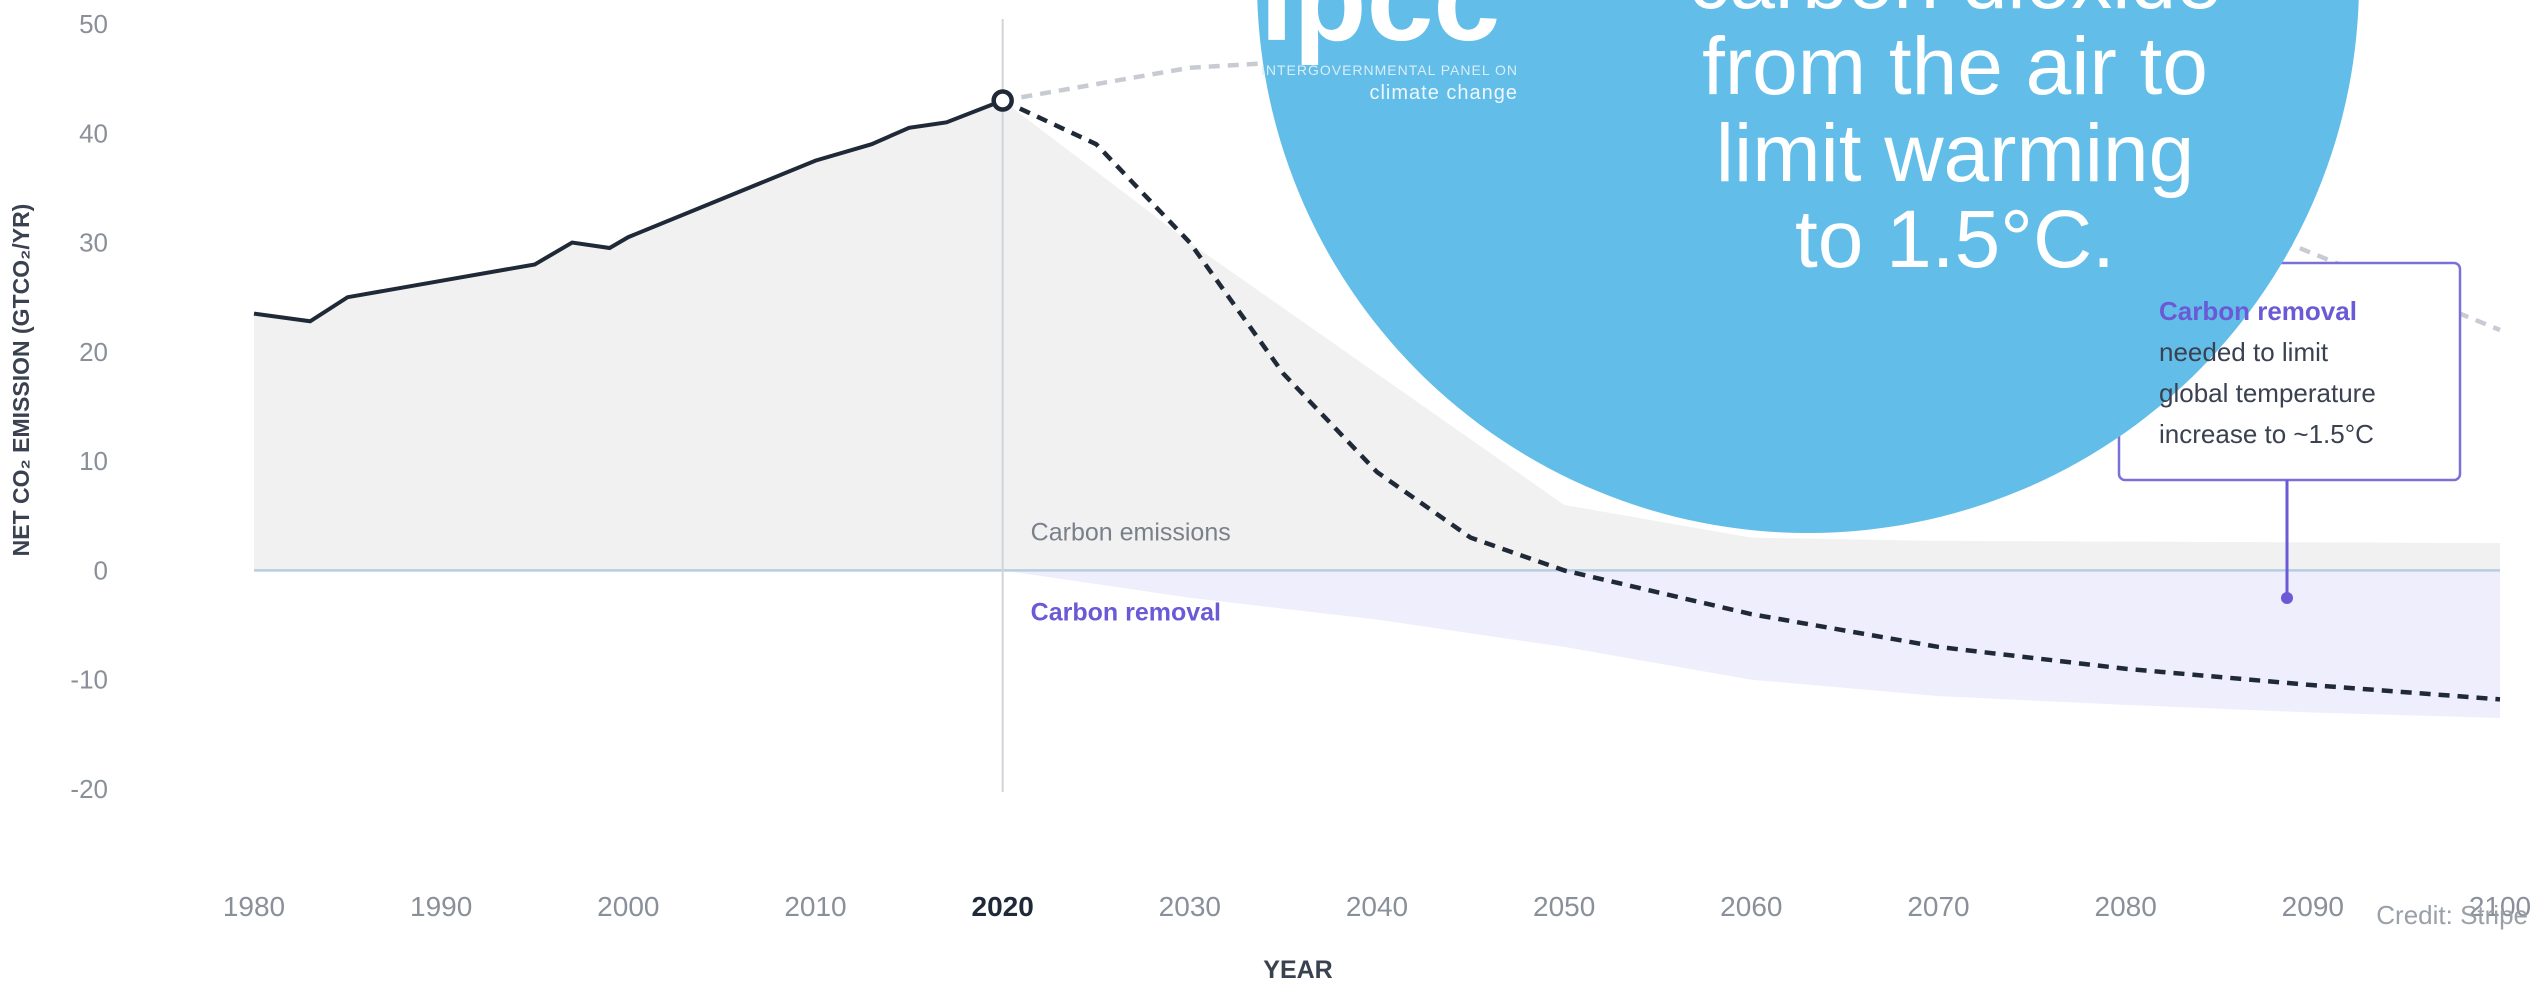 This screenshot has height=983, width=2534. What do you see at coordinates (1377, 906) in the screenshot?
I see `x-tick-label: 2040` at bounding box center [1377, 906].